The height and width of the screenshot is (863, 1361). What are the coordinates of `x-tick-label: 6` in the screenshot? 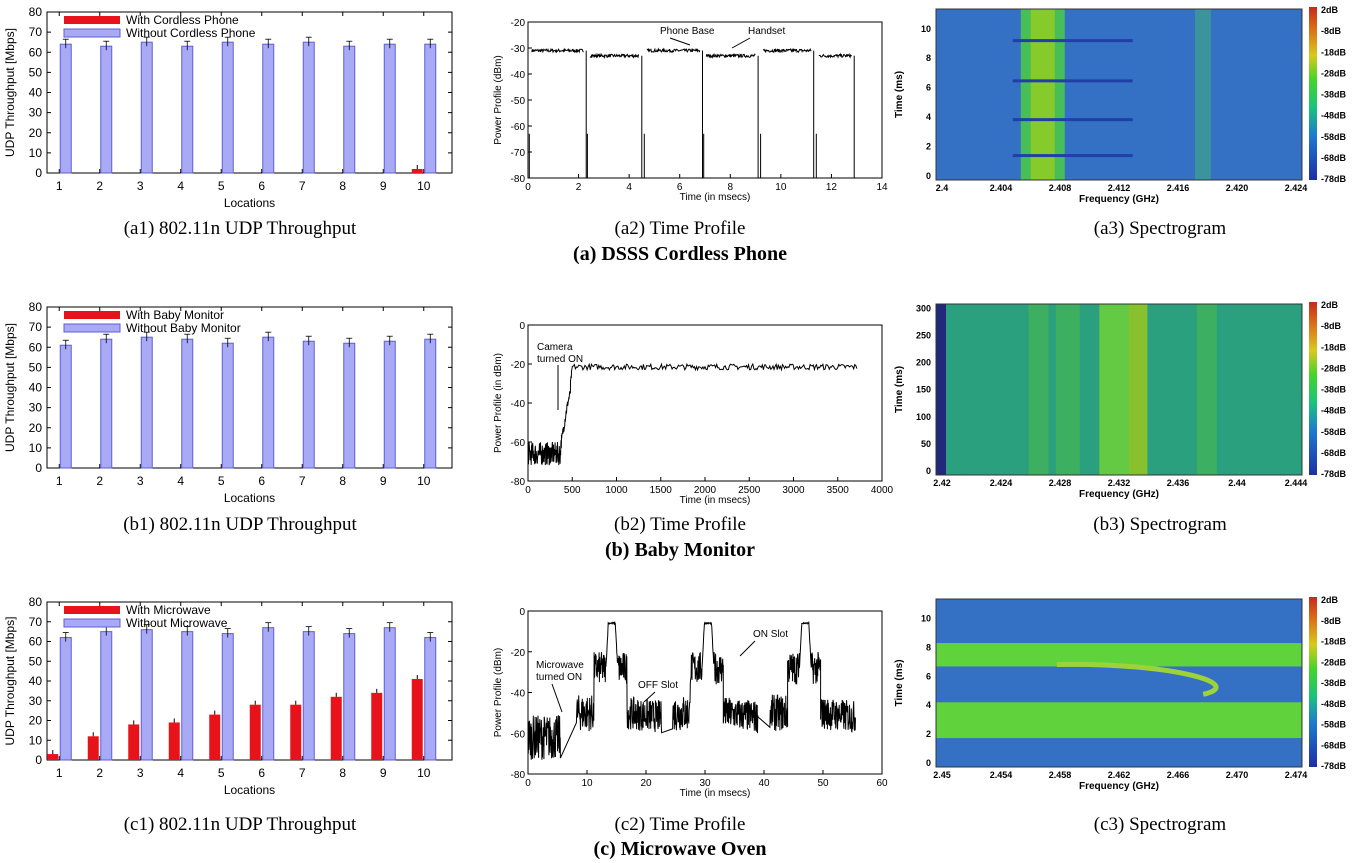 It's located at (261, 481).